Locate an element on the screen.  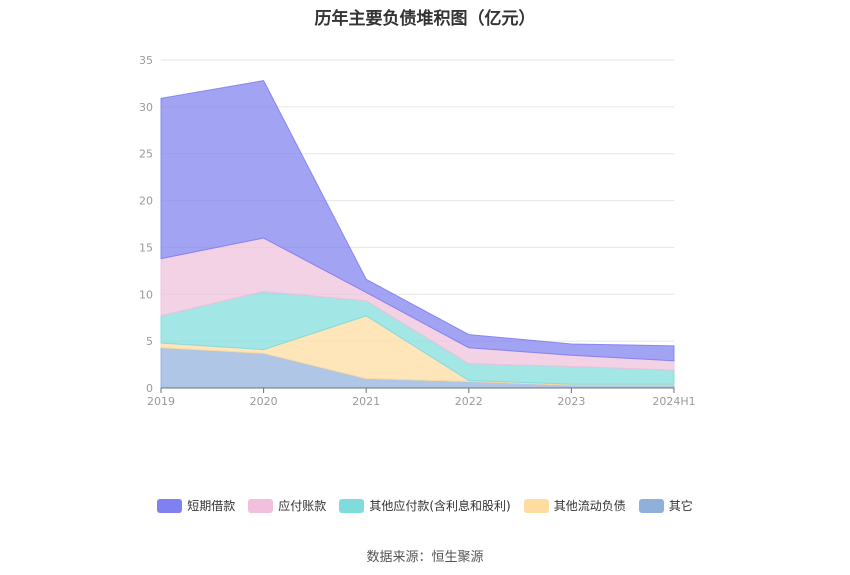
legend: 短期借款 应付账款 其他应付款(含利息和股利) 其他流动负债 其它 is located at coordinates (425, 505).